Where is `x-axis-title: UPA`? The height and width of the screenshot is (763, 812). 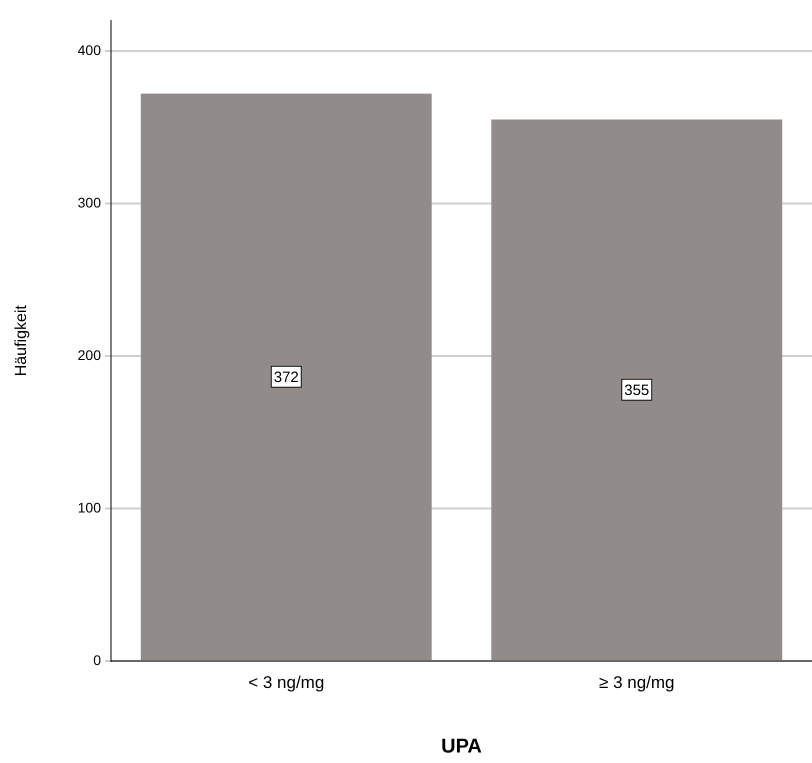 x-axis-title: UPA is located at coordinates (461, 747).